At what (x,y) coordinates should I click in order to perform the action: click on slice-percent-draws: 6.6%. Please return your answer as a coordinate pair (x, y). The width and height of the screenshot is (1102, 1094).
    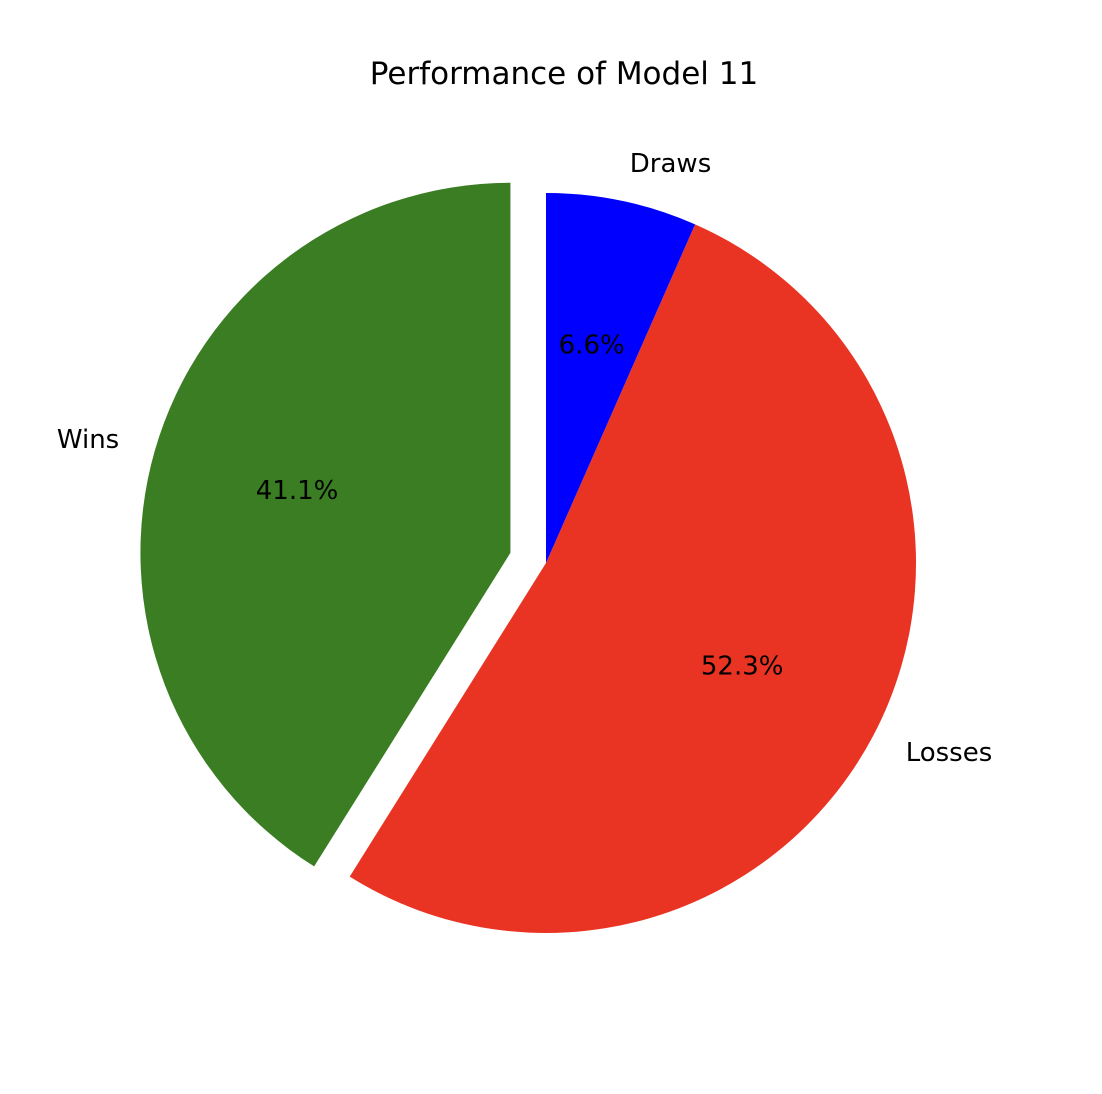
    Looking at the image, I should click on (592, 345).